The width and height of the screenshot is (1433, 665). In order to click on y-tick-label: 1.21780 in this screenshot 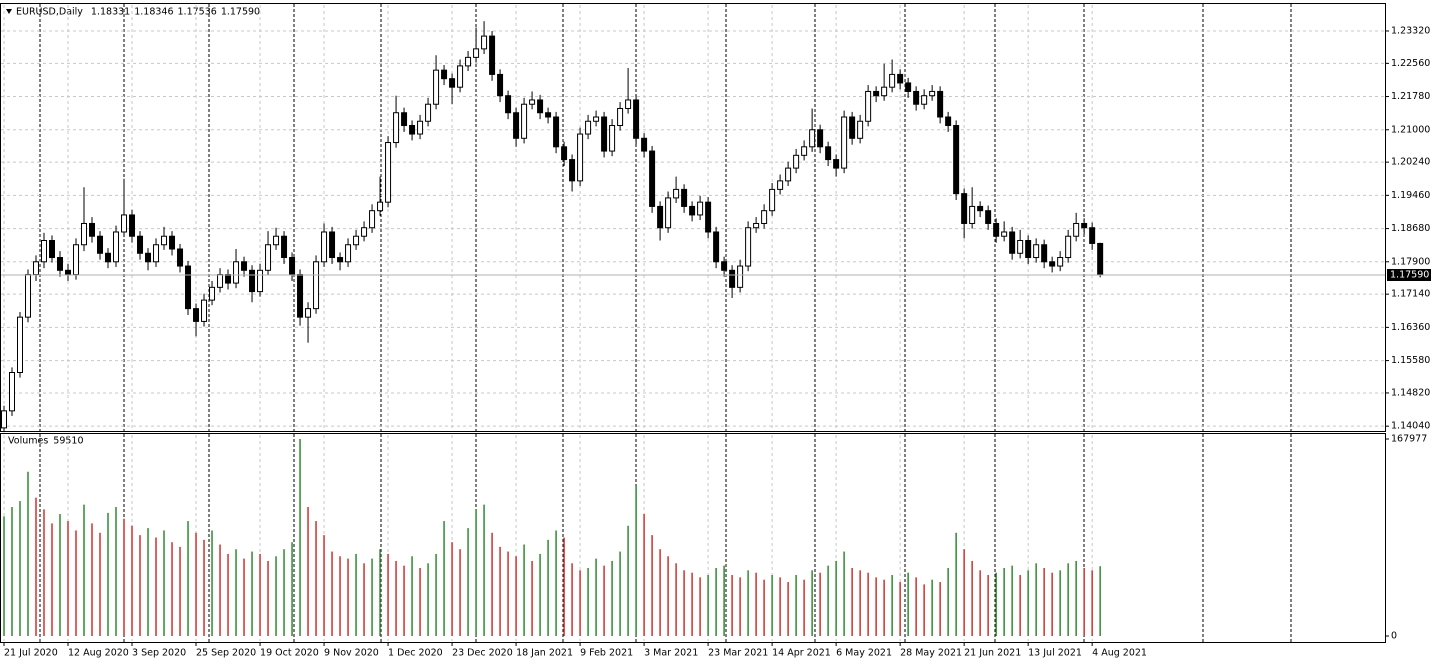, I will do `click(1410, 96)`.